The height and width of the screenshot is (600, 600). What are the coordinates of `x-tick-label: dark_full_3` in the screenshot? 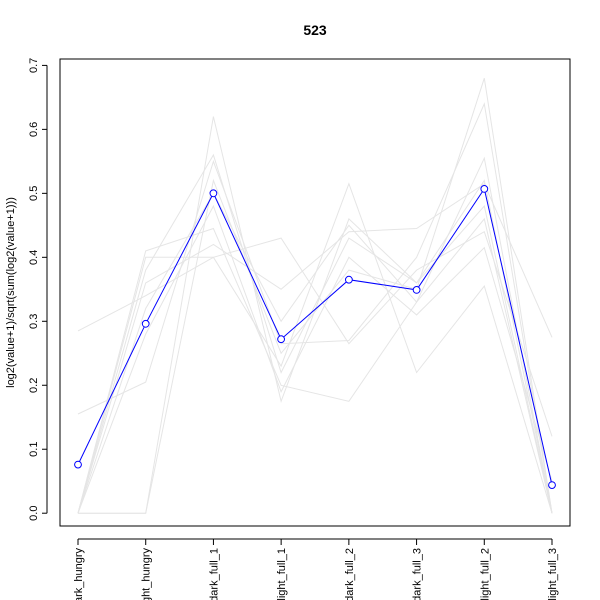 It's located at (418, 574).